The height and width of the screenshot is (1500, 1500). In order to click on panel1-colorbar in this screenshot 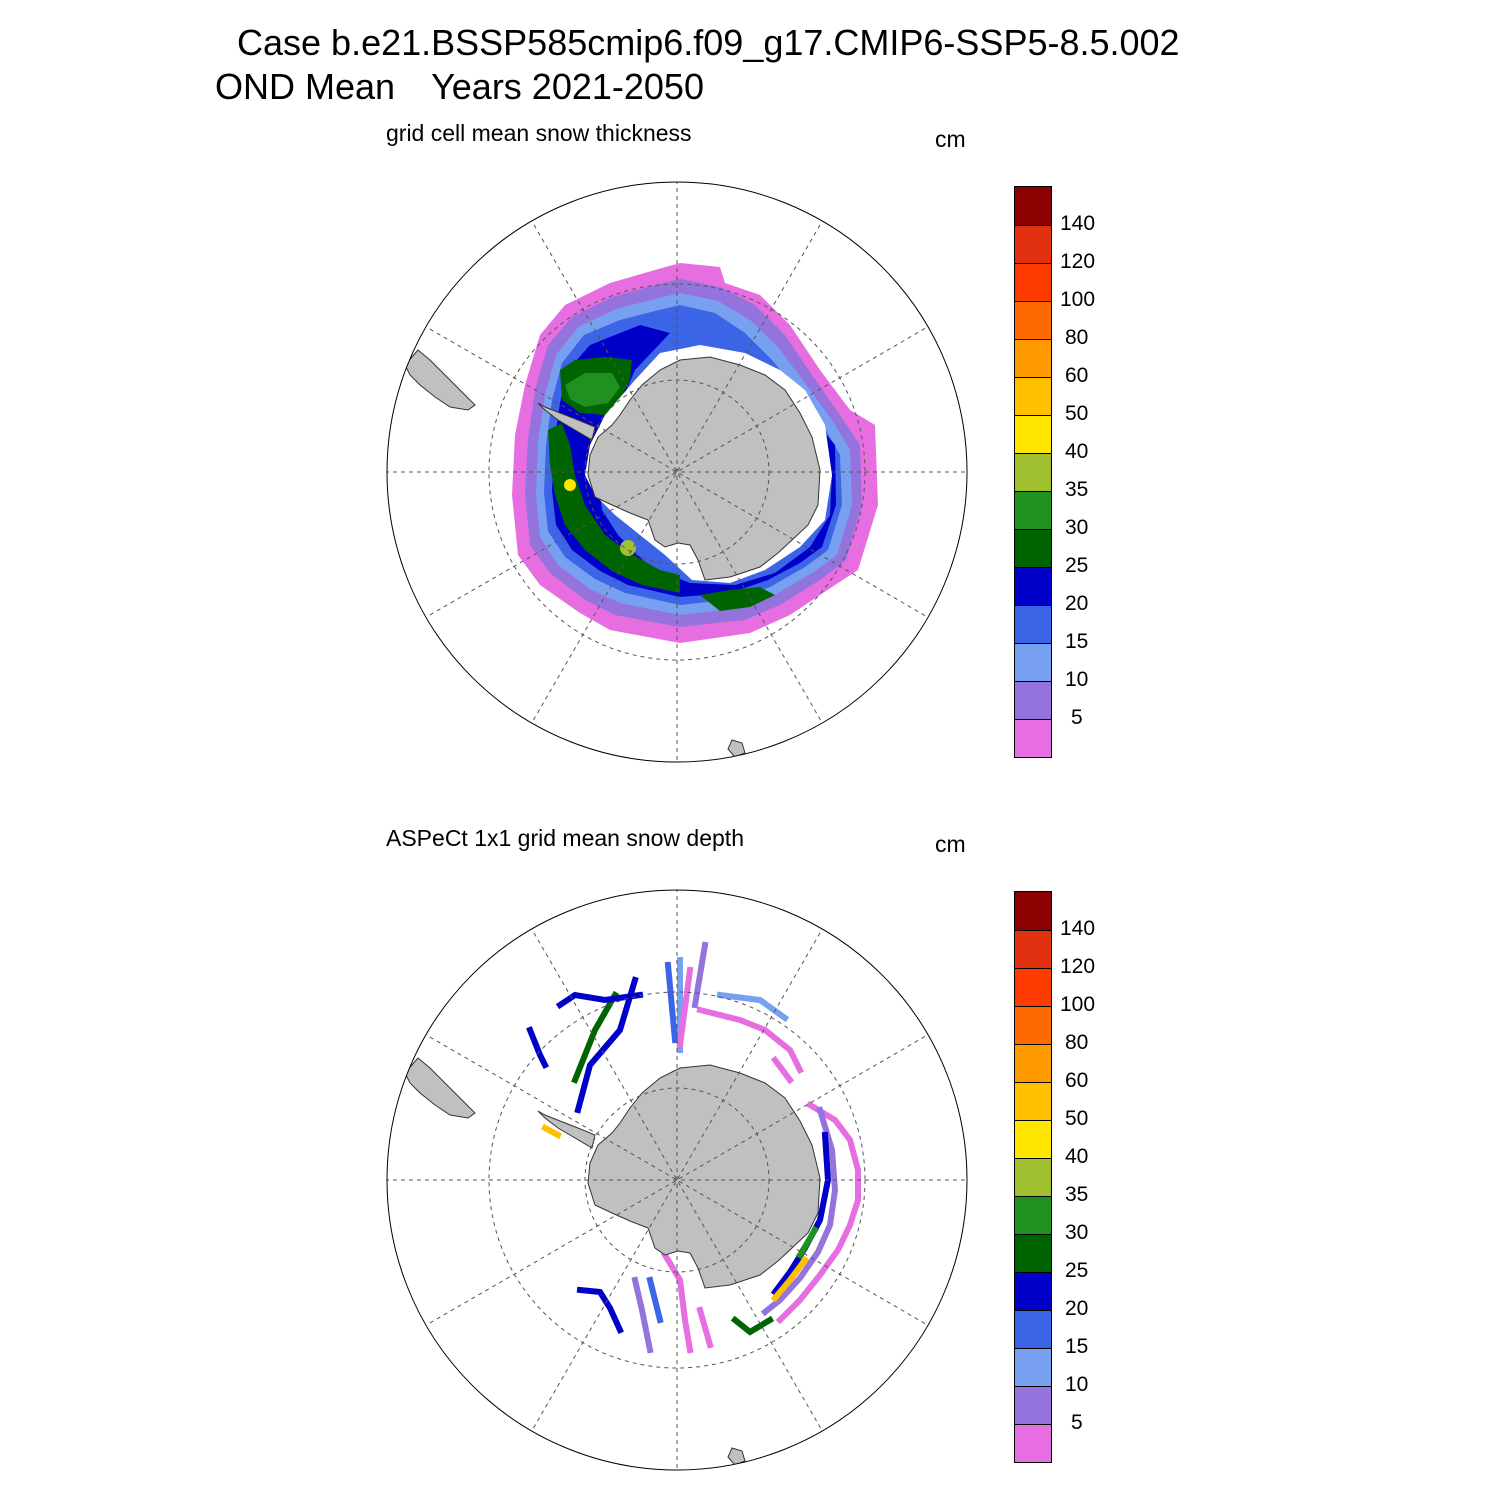, I will do `click(1033, 472)`.